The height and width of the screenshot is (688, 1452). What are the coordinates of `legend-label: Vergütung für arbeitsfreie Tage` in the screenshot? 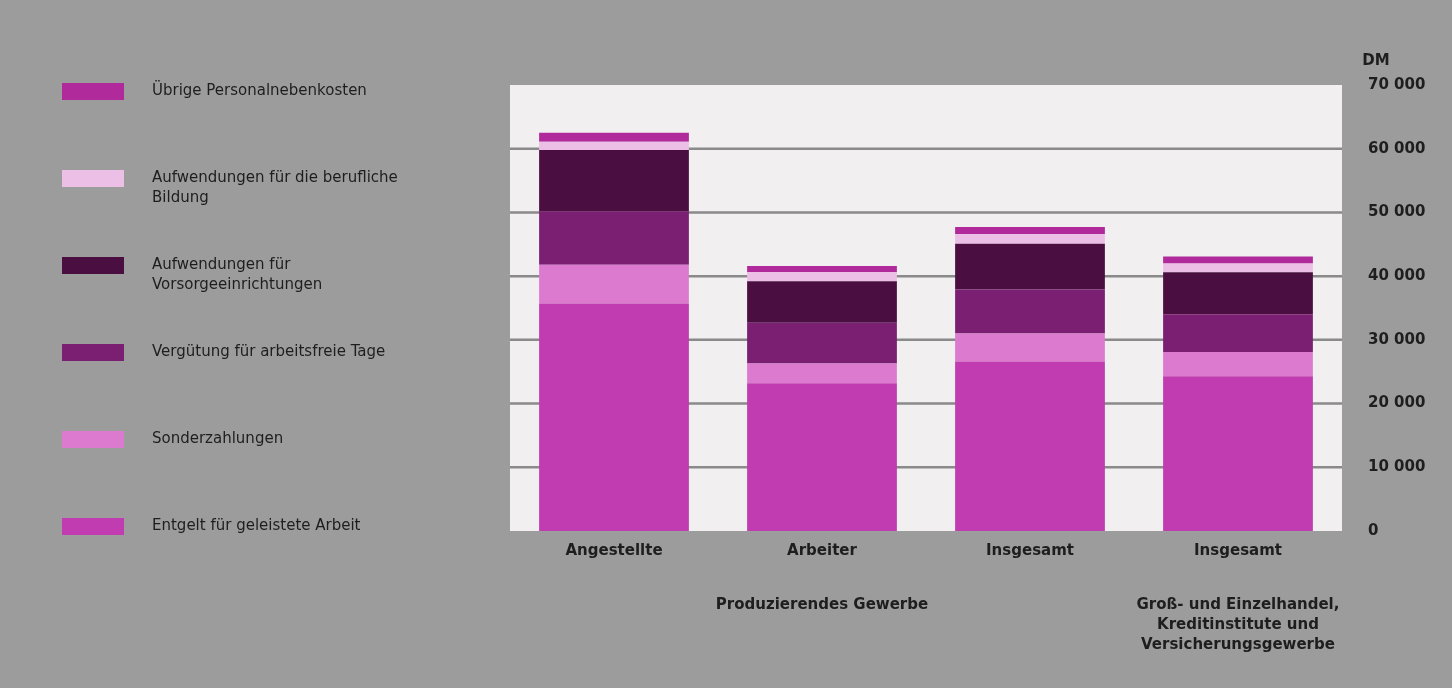 It's located at (269, 351).